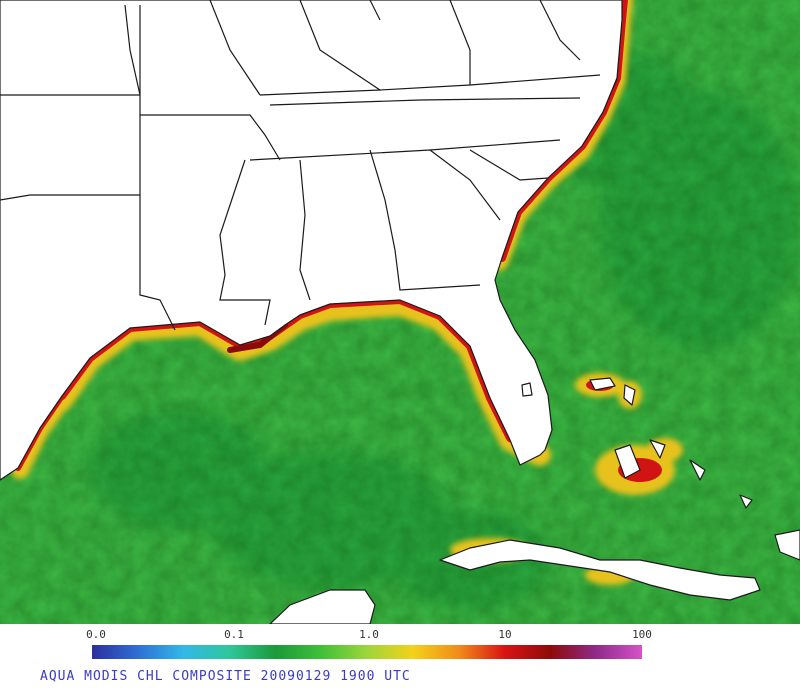 The height and width of the screenshot is (688, 800). What do you see at coordinates (642, 634) in the screenshot?
I see `colorbar-tick-4: 100` at bounding box center [642, 634].